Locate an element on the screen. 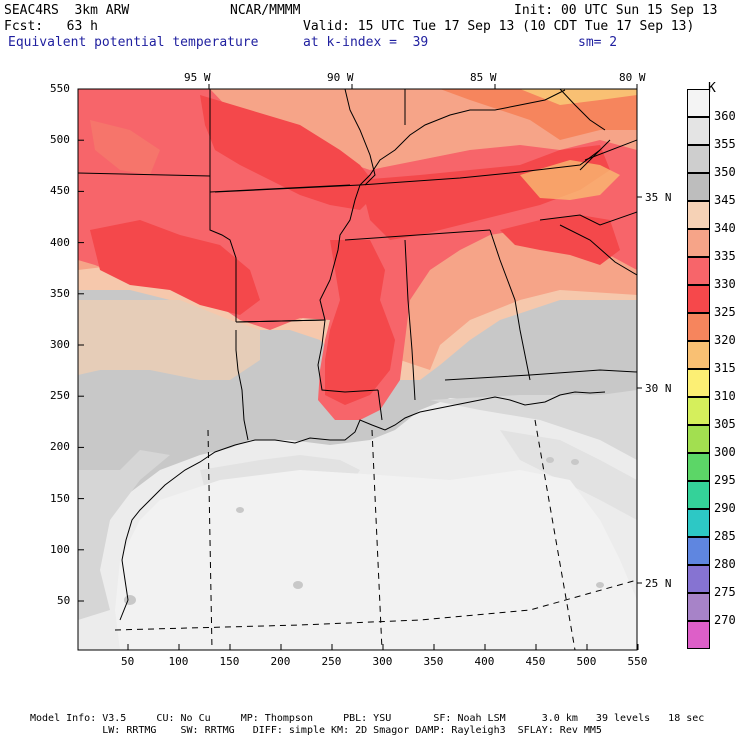 This screenshot has width=740, height=740. y-tick-label: 150 is located at coordinates (60, 498).